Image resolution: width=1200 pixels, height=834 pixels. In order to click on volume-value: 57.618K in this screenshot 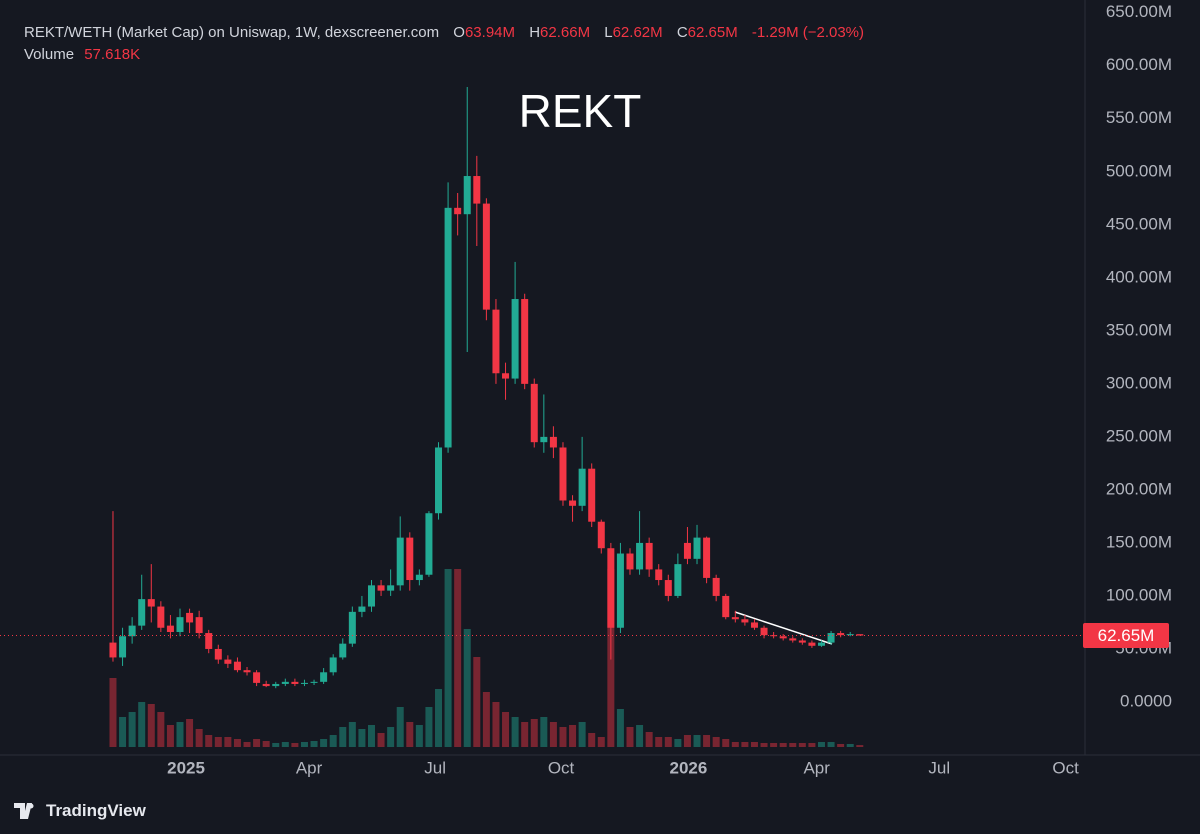, I will do `click(112, 54)`.